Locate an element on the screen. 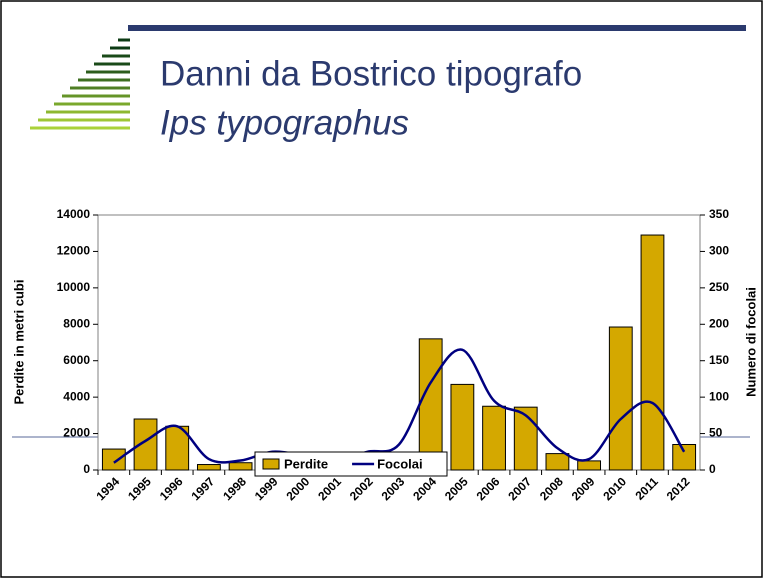  y2-tick-label: 0 is located at coordinates (712, 469).